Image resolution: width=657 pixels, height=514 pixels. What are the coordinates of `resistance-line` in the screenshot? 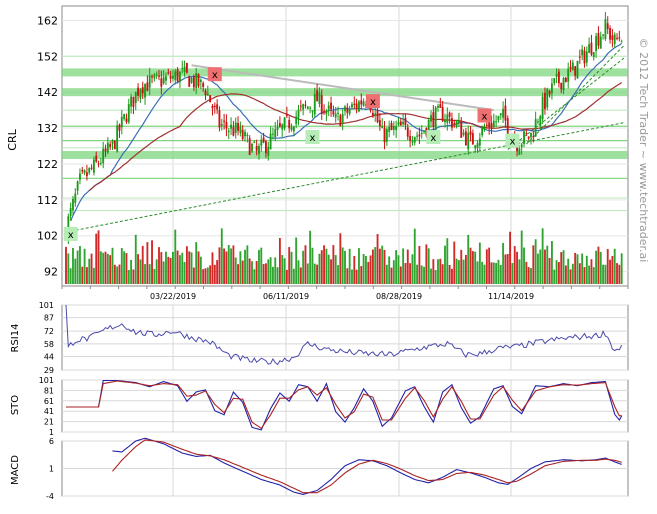 It's located at (342, 88).